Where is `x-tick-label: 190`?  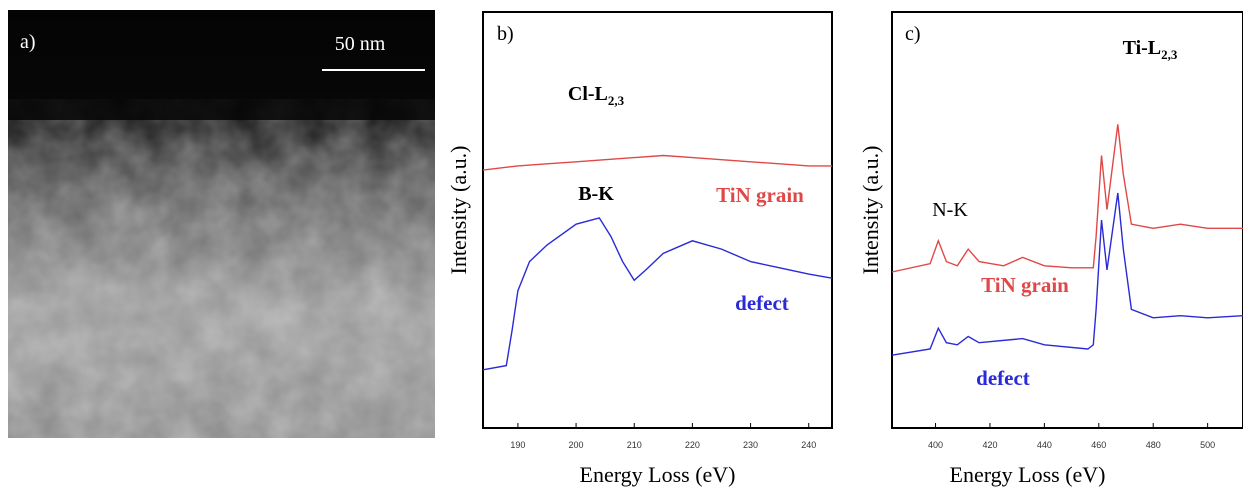 x-tick-label: 190 is located at coordinates (517, 445).